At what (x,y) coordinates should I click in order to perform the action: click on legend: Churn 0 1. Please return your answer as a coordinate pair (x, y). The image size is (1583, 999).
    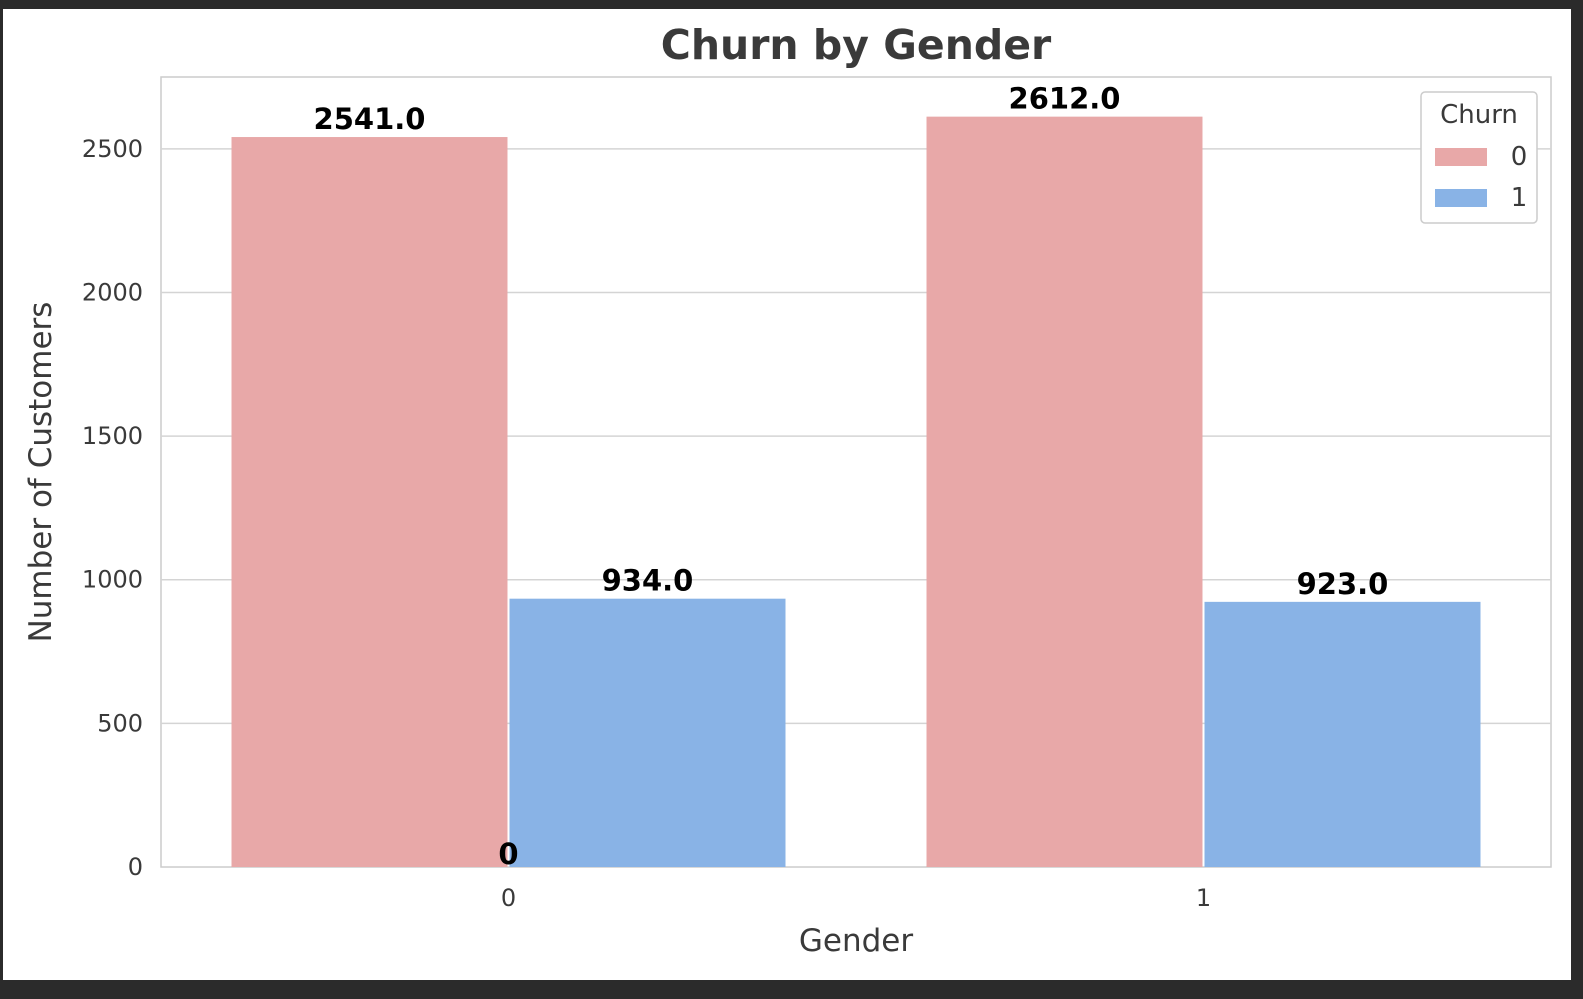
    Looking at the image, I should click on (1479, 157).